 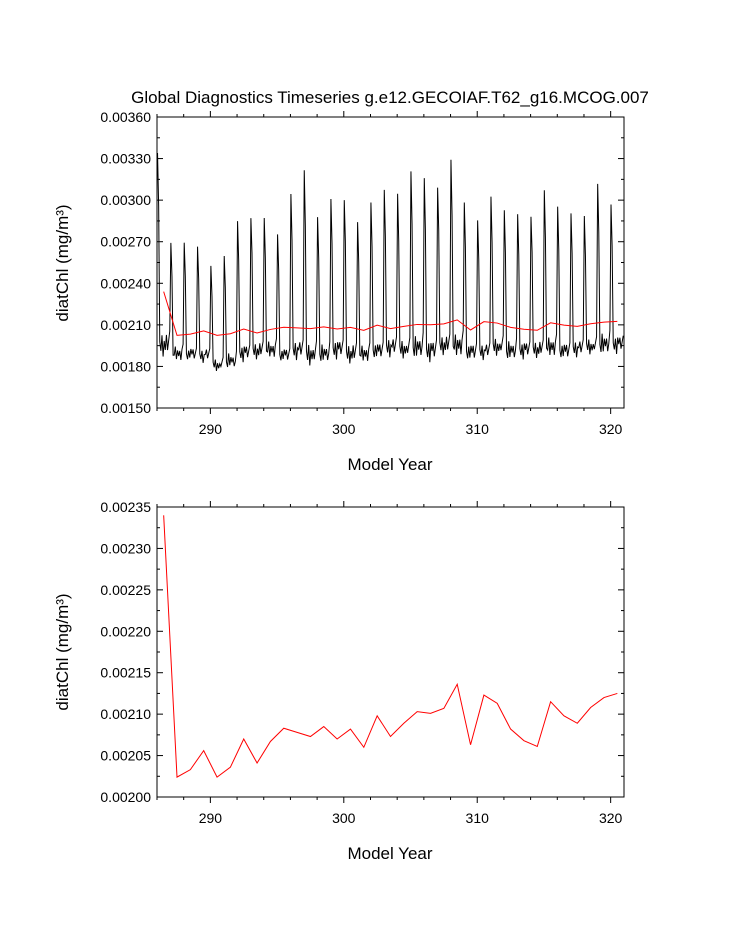 What do you see at coordinates (389, 464) in the screenshot?
I see `top-x-axis-label: Model Year` at bounding box center [389, 464].